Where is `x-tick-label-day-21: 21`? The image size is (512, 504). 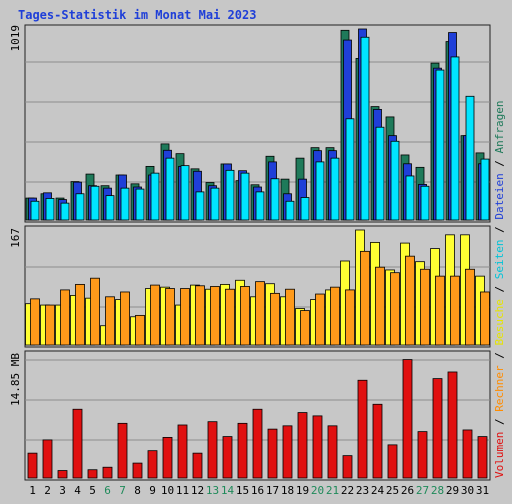
x-tick-label-day-21: 21 is located at coordinates (332, 490).